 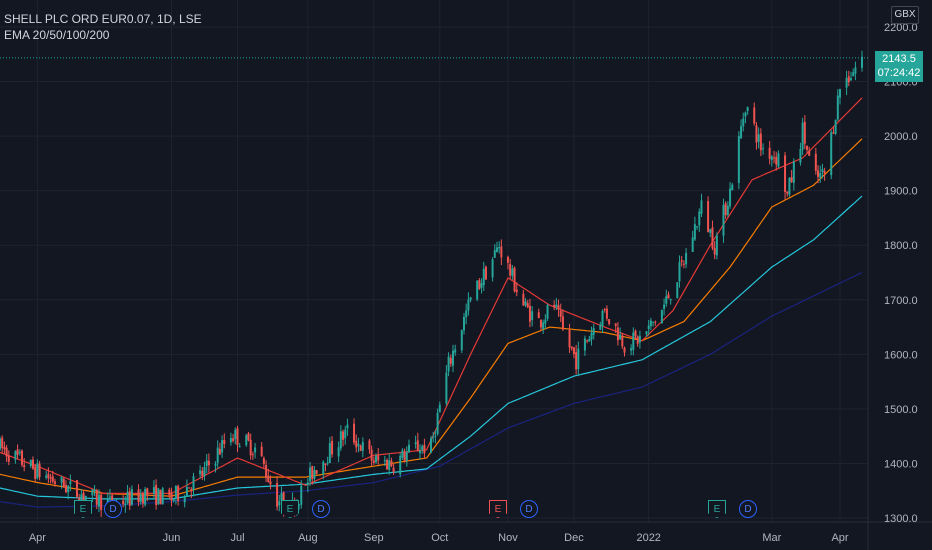 I want to click on y-tick-label: 1400.0, so click(x=901, y=464).